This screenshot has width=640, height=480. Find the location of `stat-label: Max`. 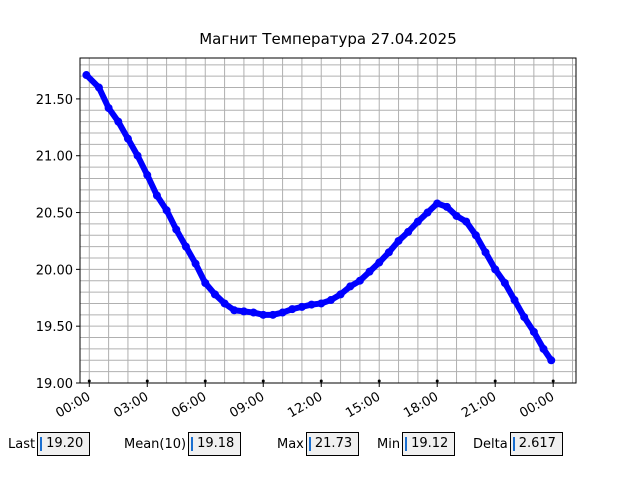

stat-label: Max is located at coordinates (290, 444).